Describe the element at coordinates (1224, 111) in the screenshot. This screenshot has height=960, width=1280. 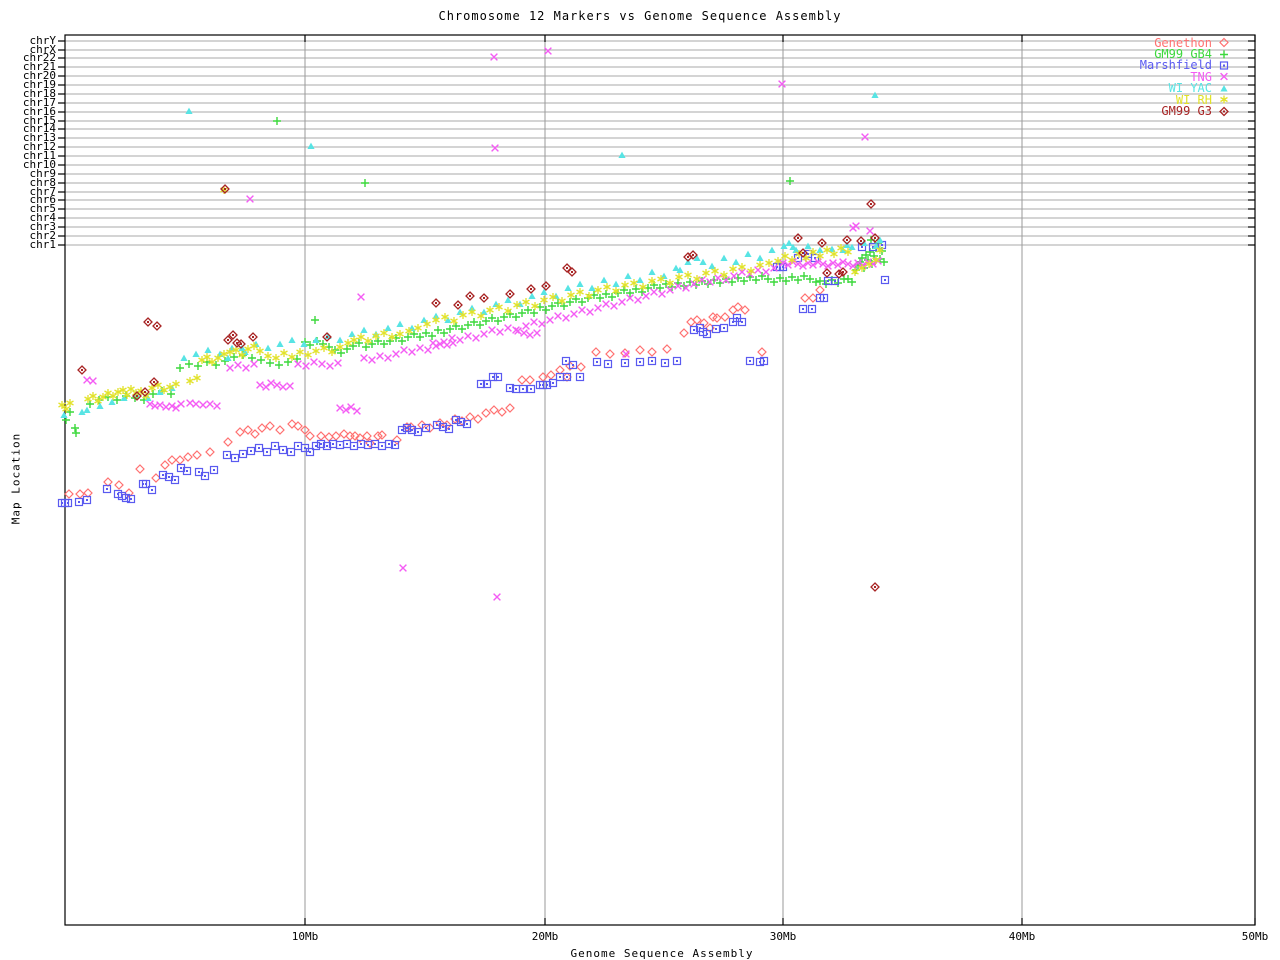
I see `diamond-dot-icon` at that location.